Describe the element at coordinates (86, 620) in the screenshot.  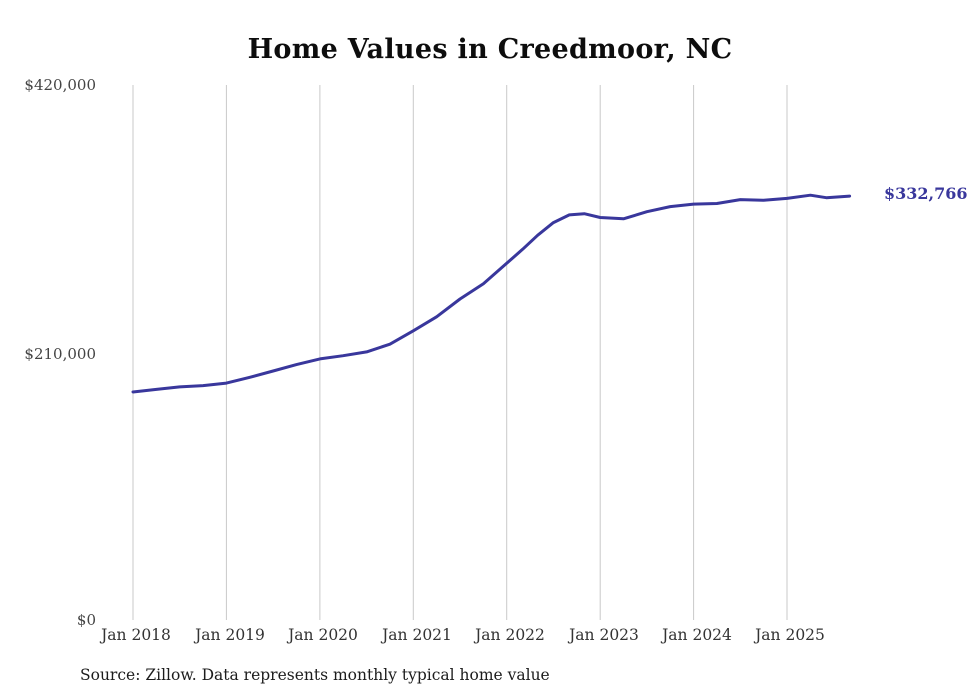
I see `y-axis-tick-0: $0` at that location.